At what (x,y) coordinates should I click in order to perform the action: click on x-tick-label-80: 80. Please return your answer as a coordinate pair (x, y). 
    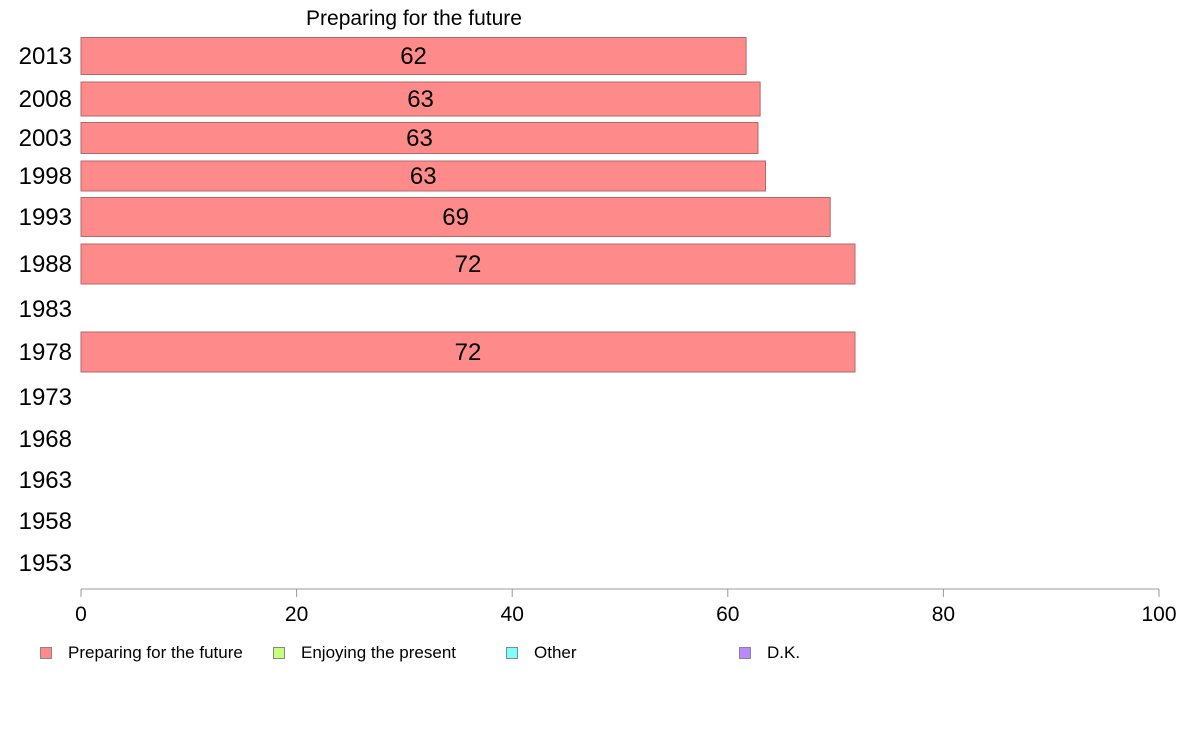
    Looking at the image, I should click on (943, 614).